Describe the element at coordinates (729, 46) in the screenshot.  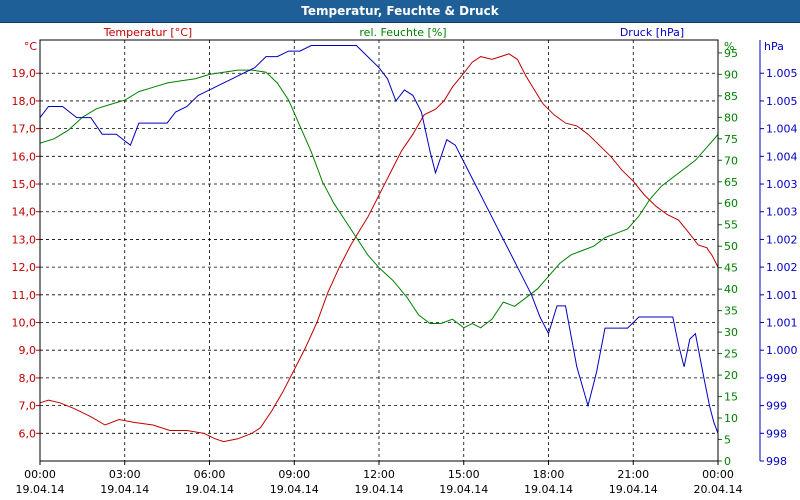
I see `humidity-unit: %` at that location.